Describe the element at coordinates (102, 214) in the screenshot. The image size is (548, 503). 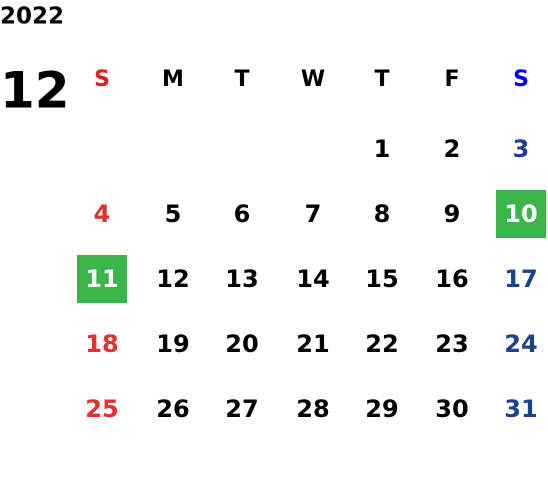
I see `date: 4` at that location.